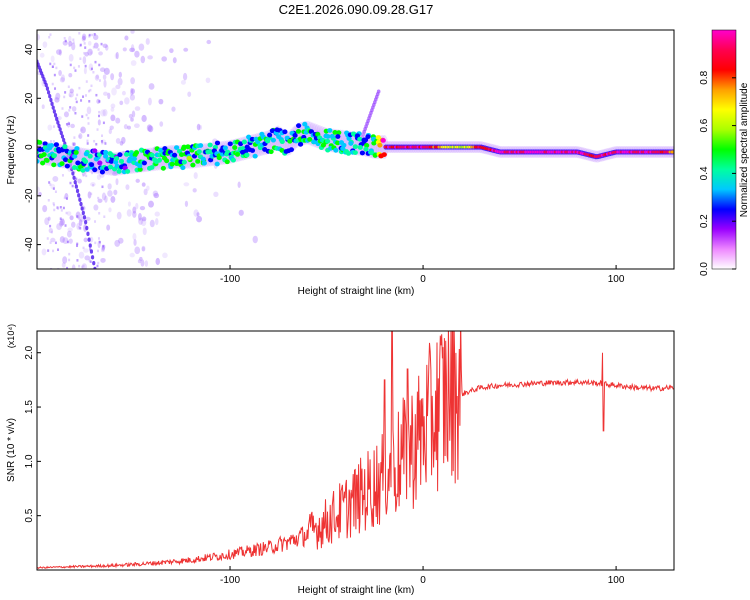  I want to click on colorbar-tick-label: 0.0, so click(704, 269).